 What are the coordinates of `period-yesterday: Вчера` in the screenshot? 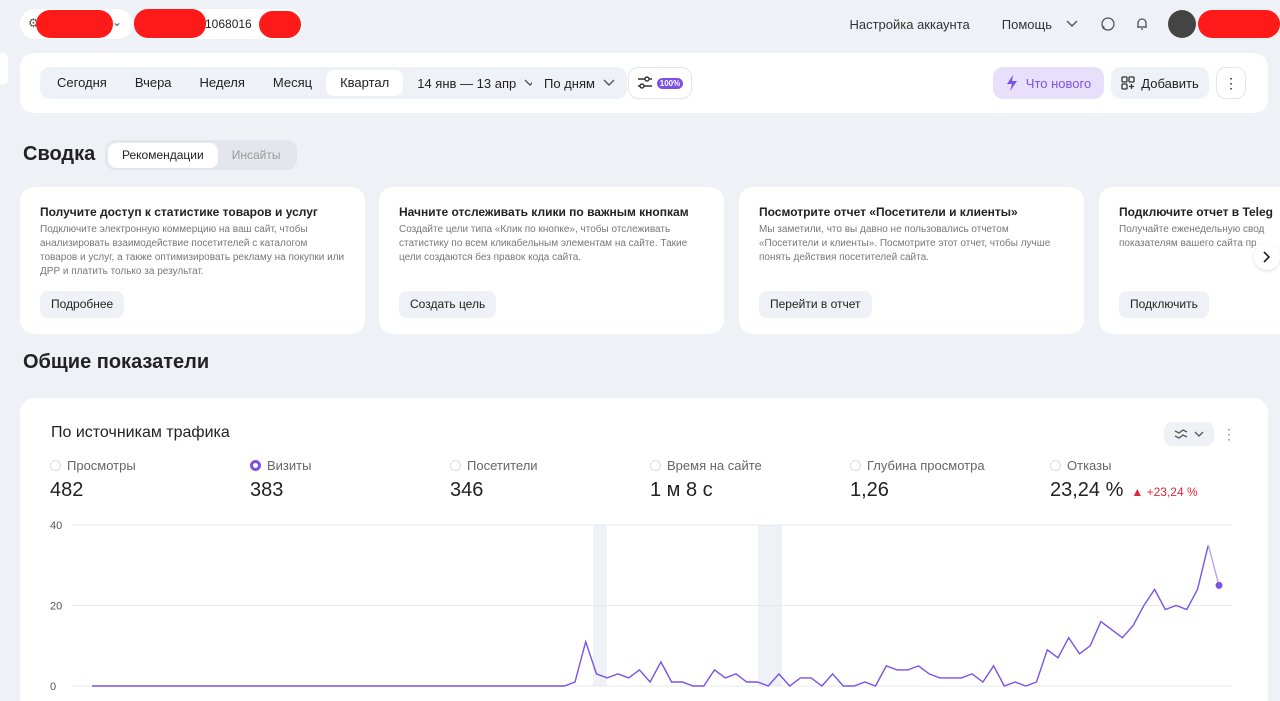 It's located at (153, 82).